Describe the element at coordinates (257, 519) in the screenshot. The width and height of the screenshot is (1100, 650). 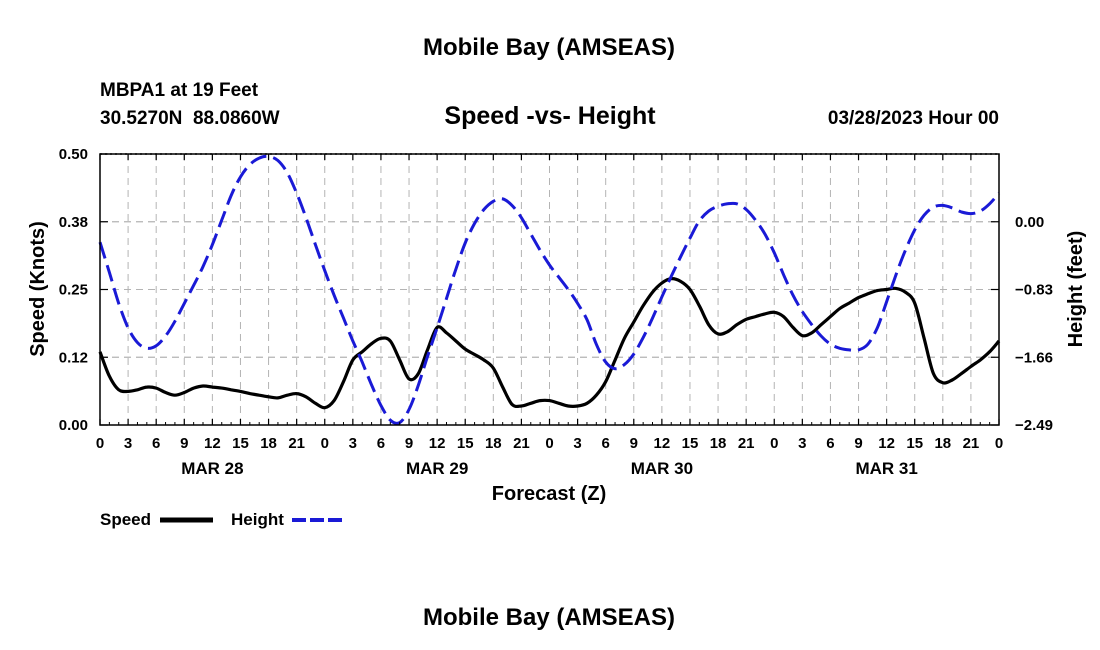
I see `legend-height-label: Height` at that location.